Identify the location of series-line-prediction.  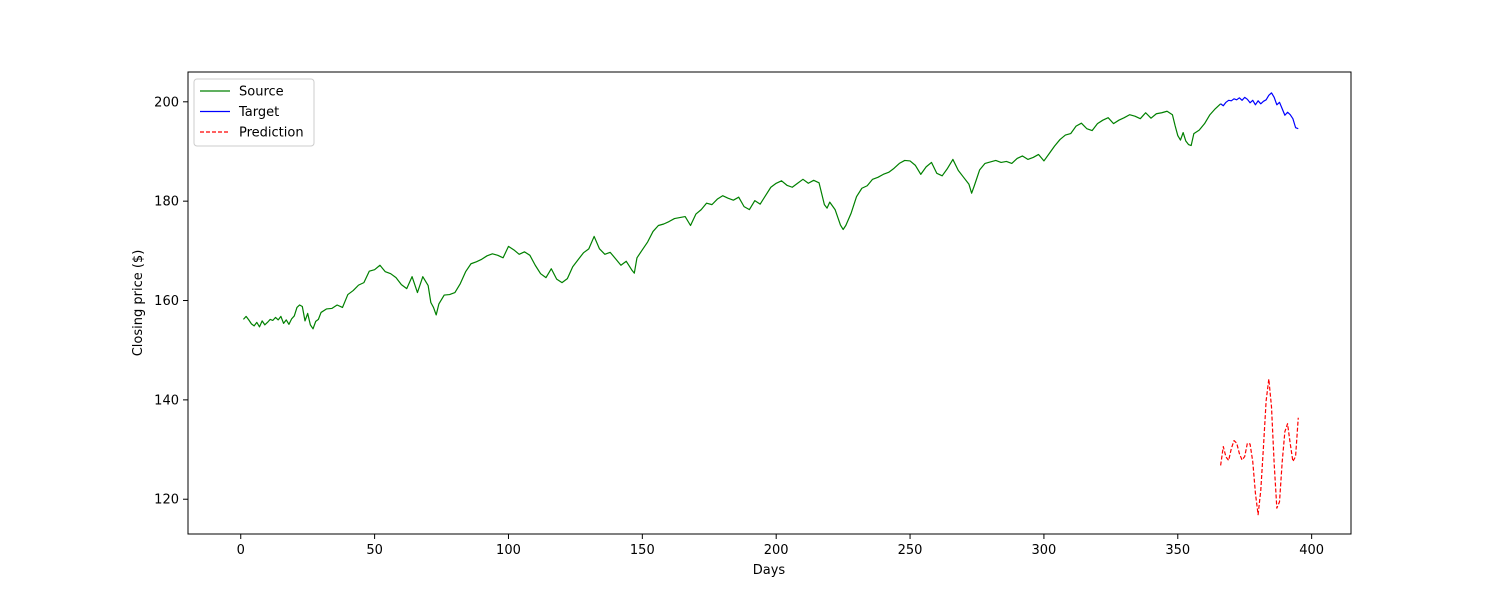
(1259, 447).